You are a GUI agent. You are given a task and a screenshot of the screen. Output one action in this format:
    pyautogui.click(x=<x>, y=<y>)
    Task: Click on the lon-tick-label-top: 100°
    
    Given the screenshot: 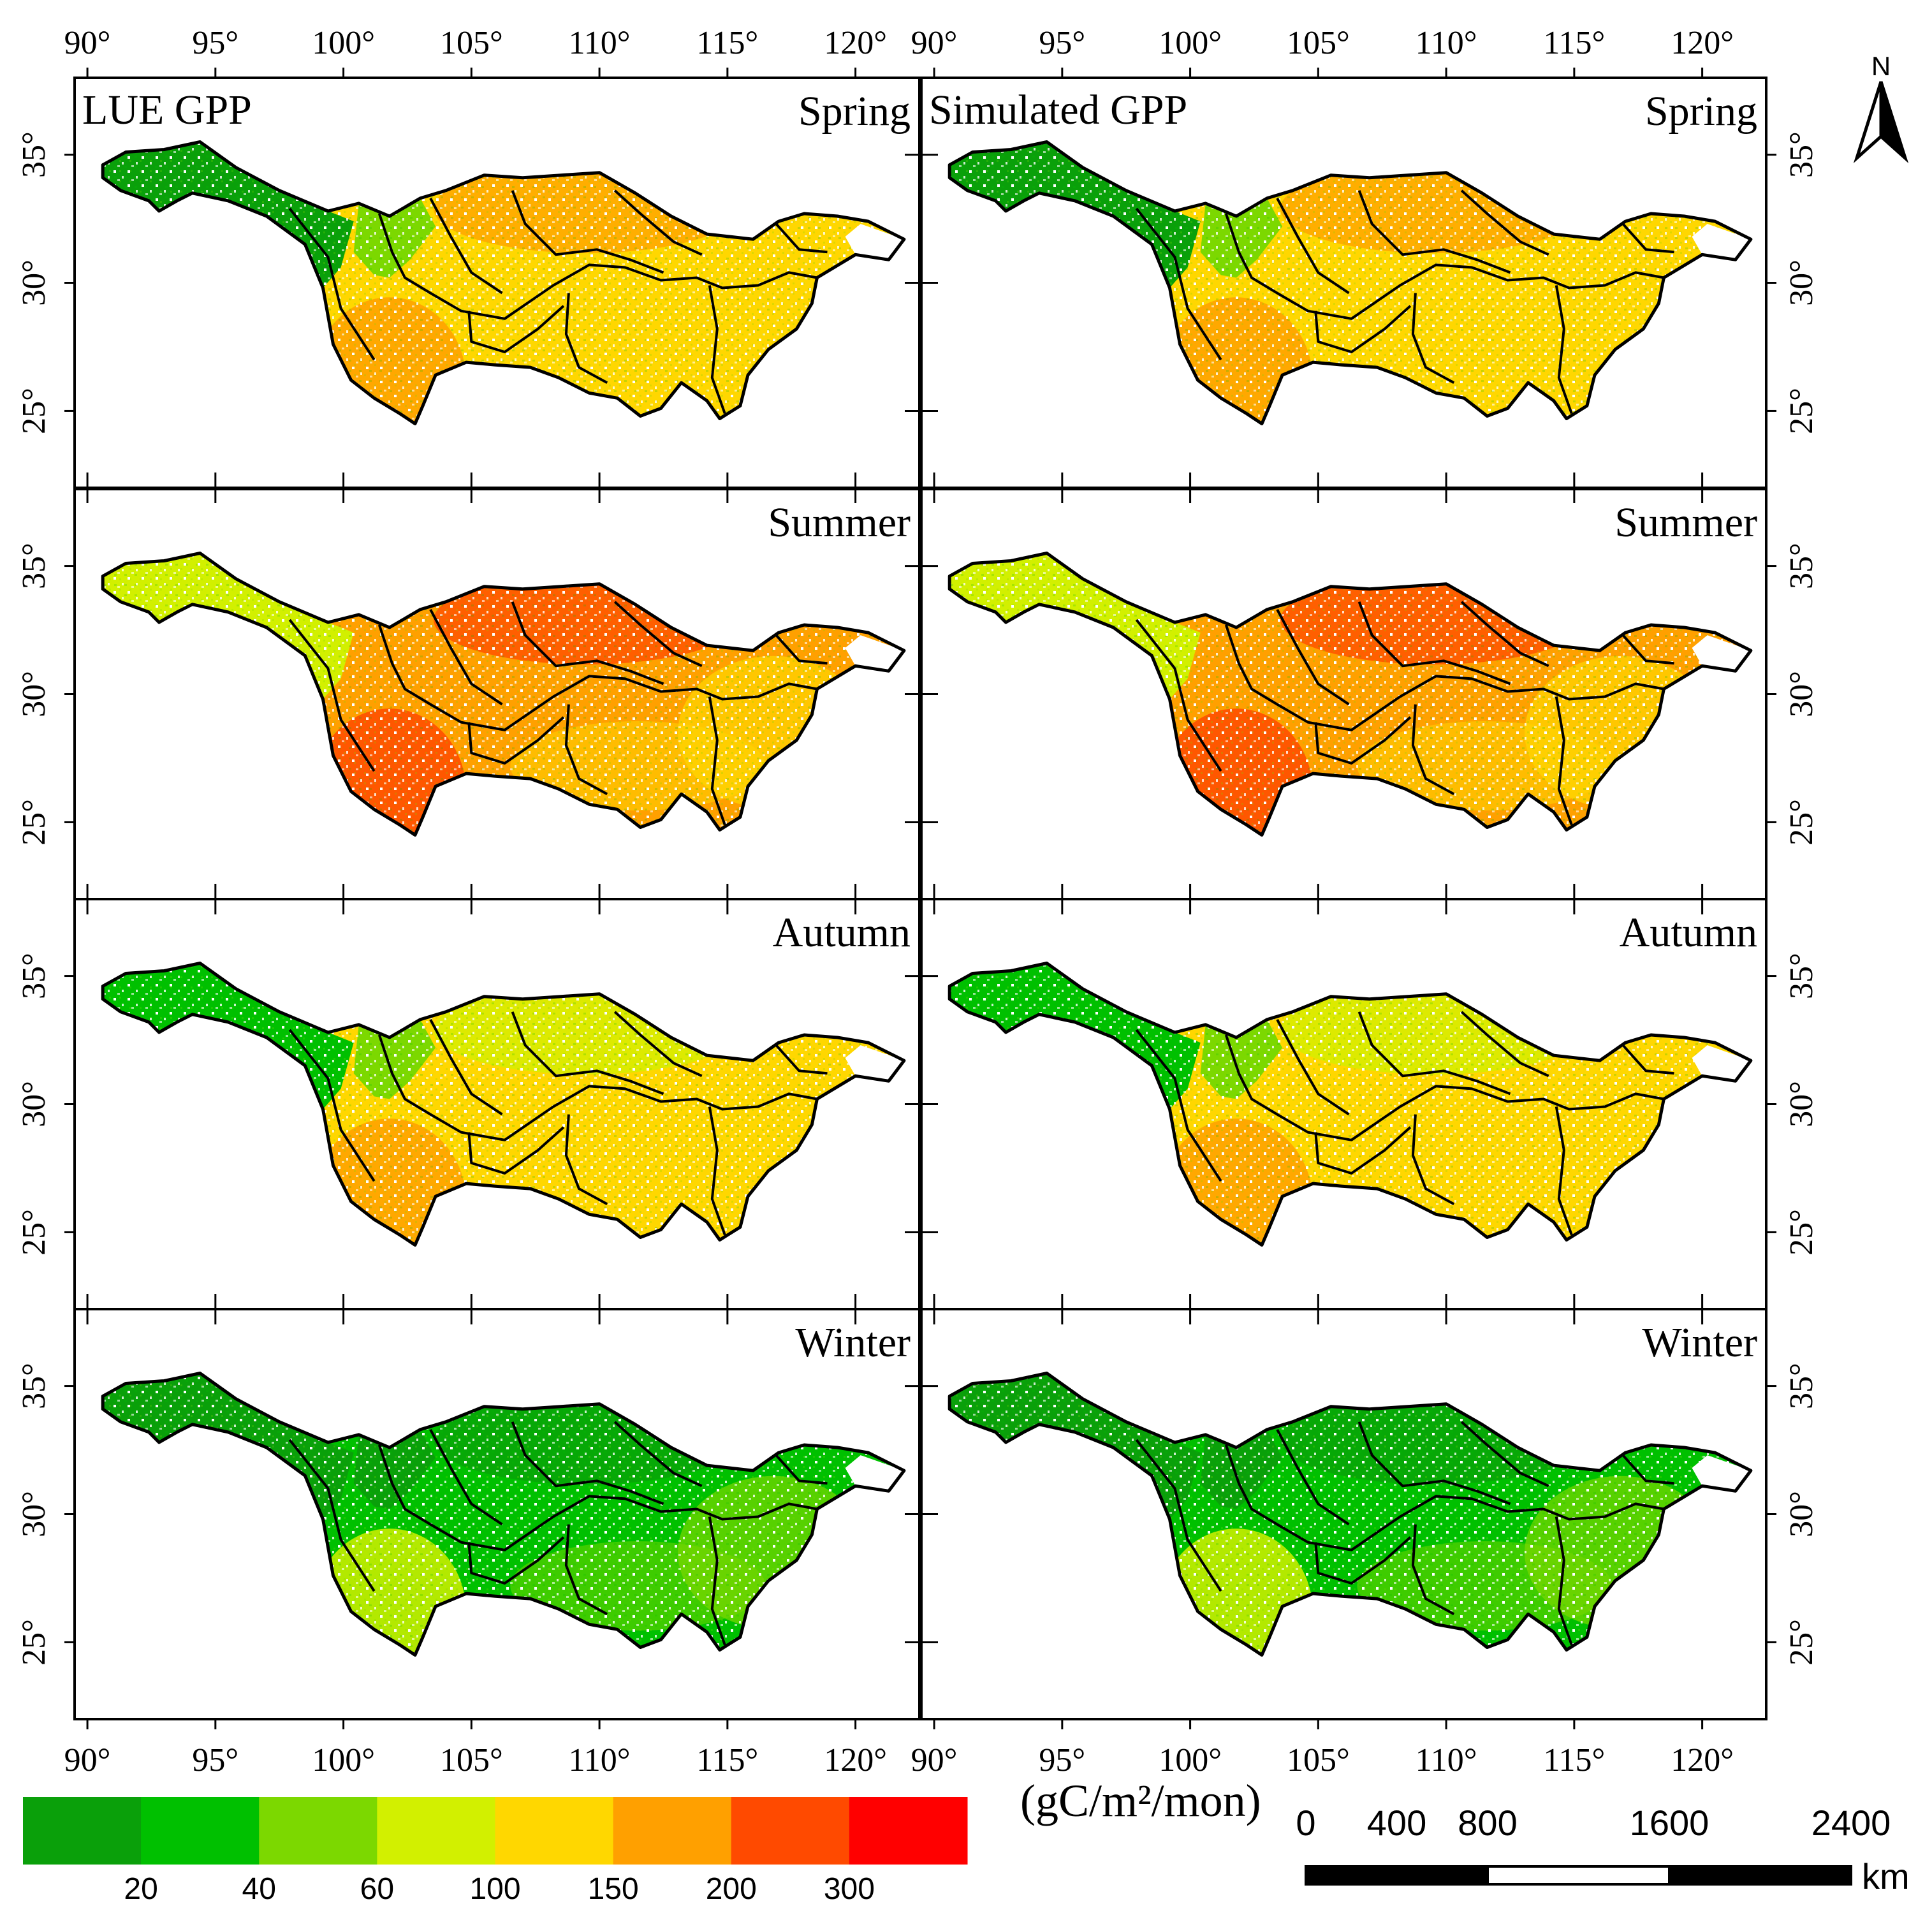 What is the action you would take?
    pyautogui.click(x=343, y=43)
    